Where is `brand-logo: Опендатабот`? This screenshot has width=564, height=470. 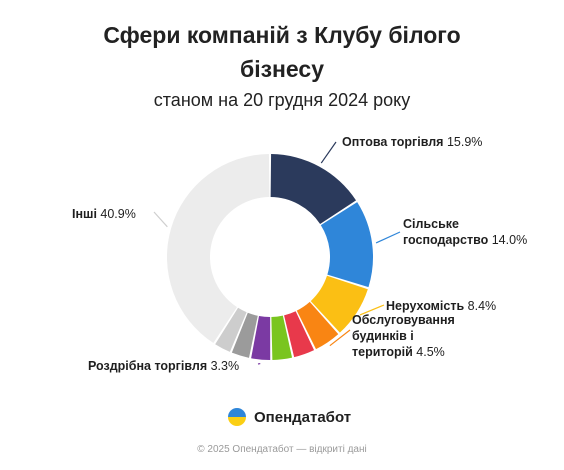 brand-logo: Опендатабот is located at coordinates (288, 417).